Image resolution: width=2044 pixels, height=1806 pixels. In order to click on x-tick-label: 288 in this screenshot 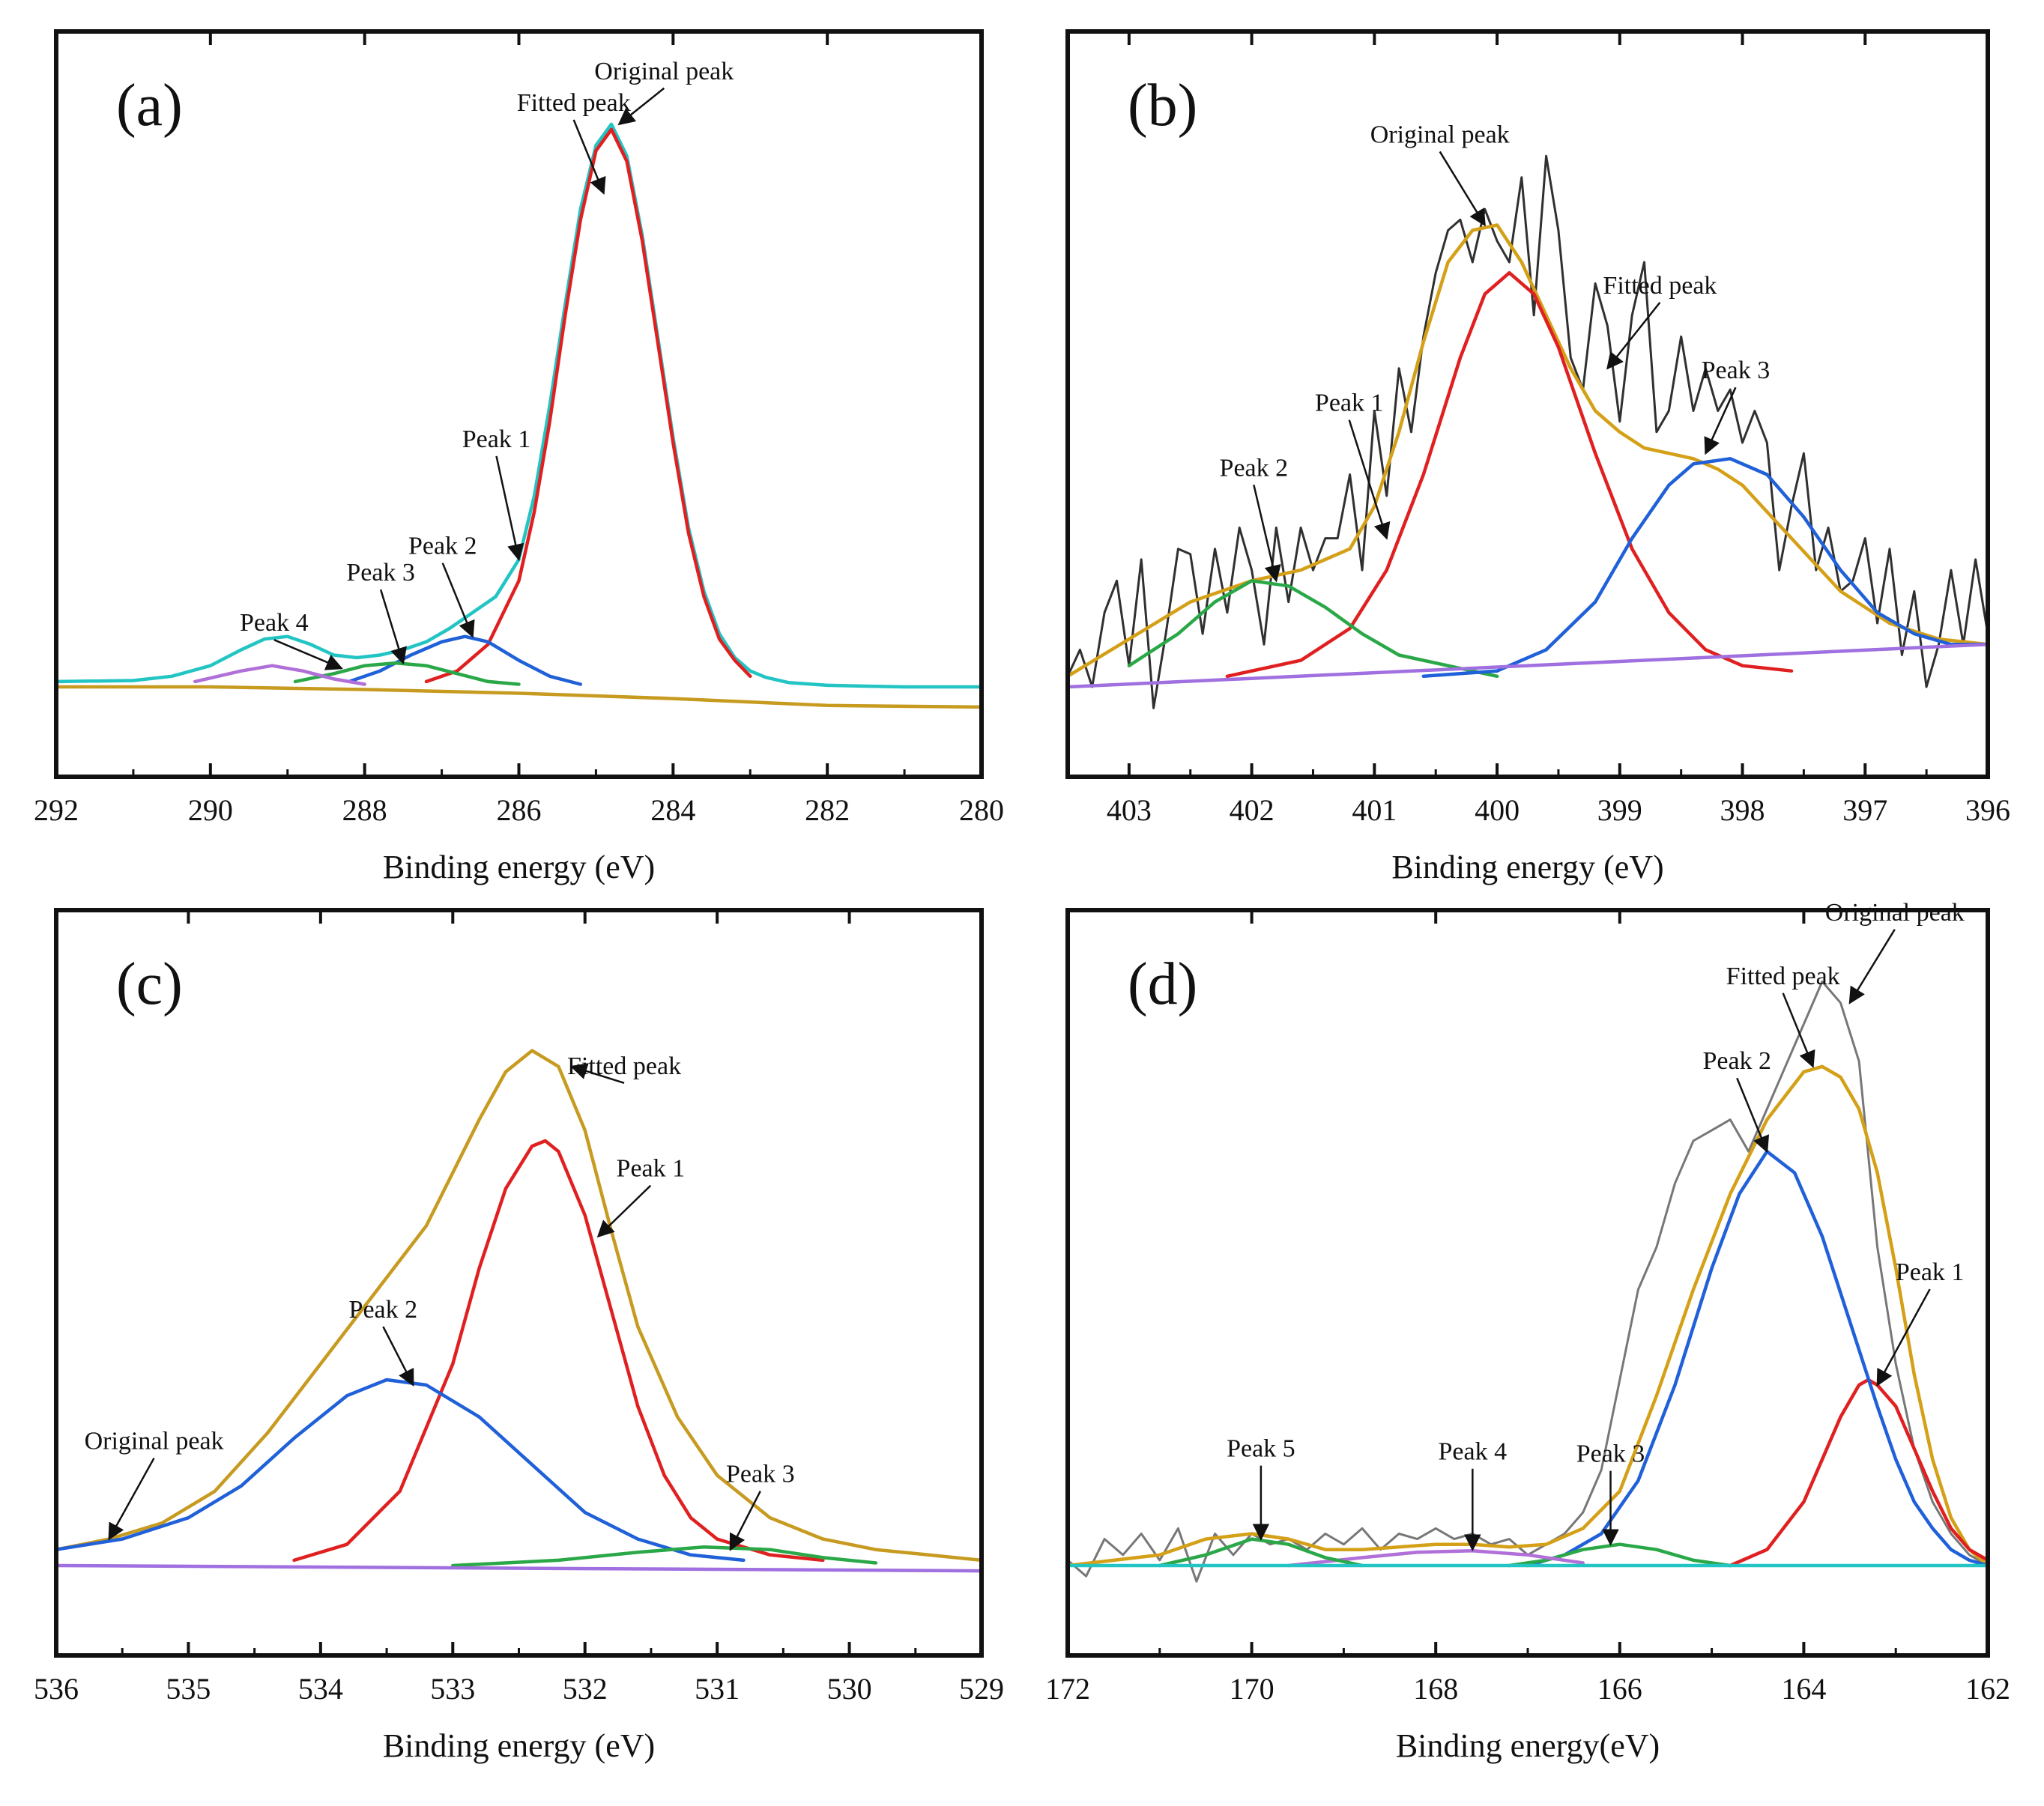, I will do `click(364, 810)`.